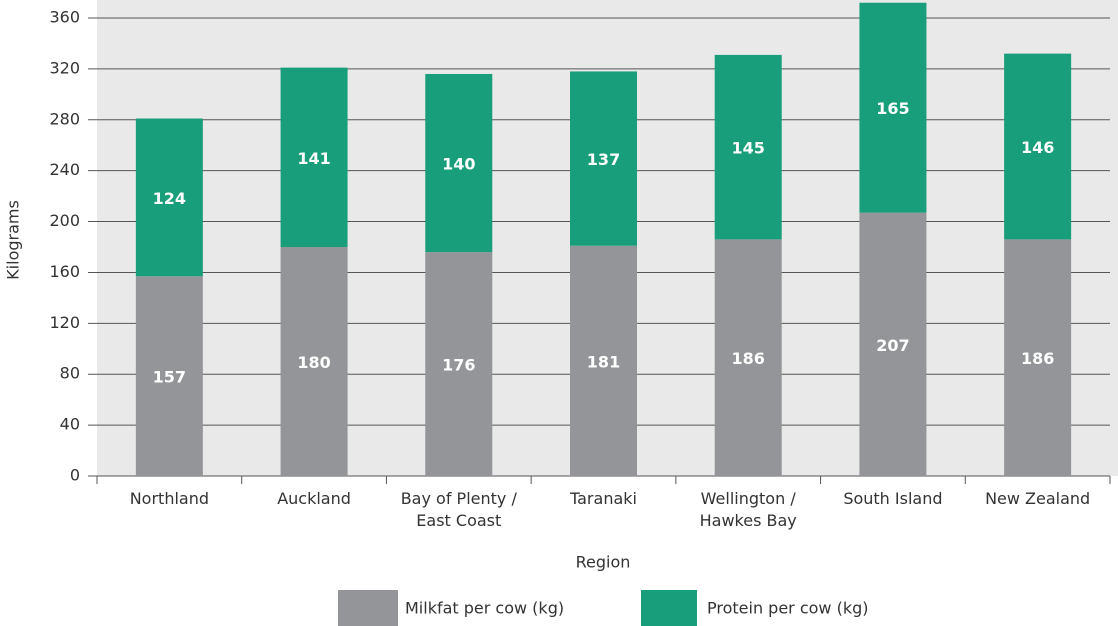 The width and height of the screenshot is (1118, 626). What do you see at coordinates (64, 17) in the screenshot?
I see `y-tick-label: 360` at bounding box center [64, 17].